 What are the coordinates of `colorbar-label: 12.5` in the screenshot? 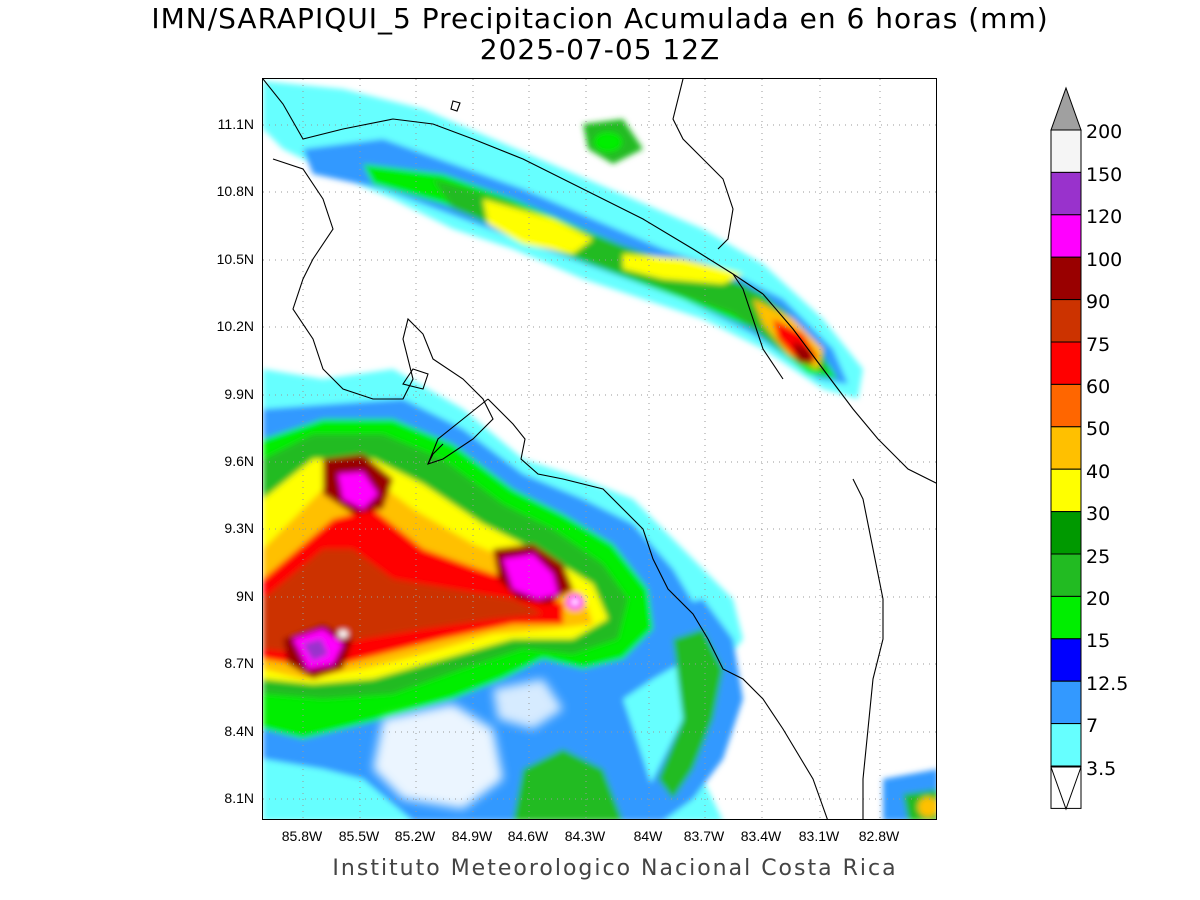 It's located at (1107, 684).